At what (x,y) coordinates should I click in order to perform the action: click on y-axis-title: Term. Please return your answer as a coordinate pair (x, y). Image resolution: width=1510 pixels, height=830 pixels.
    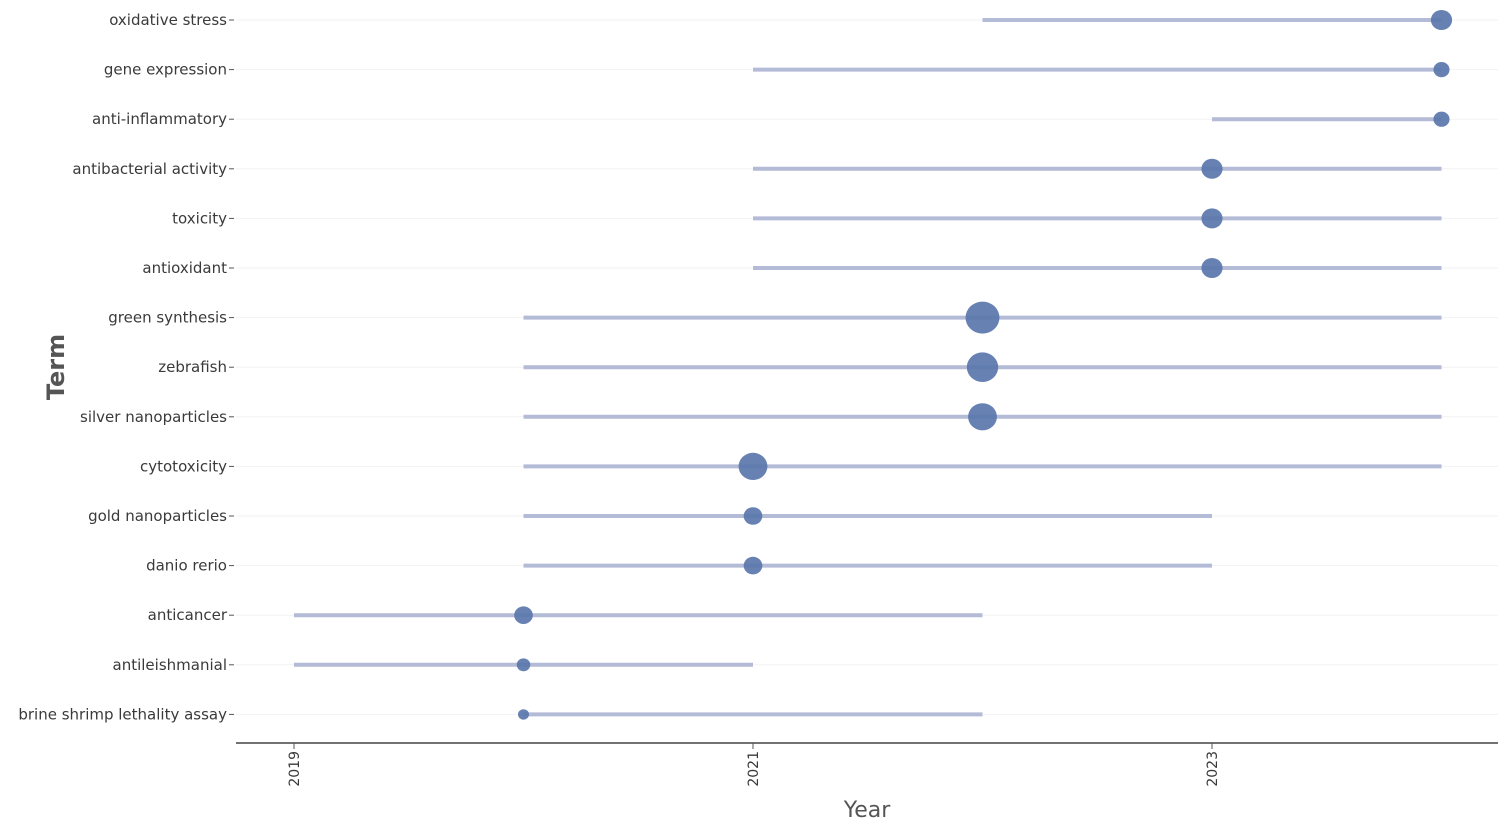
    Looking at the image, I should click on (56, 367).